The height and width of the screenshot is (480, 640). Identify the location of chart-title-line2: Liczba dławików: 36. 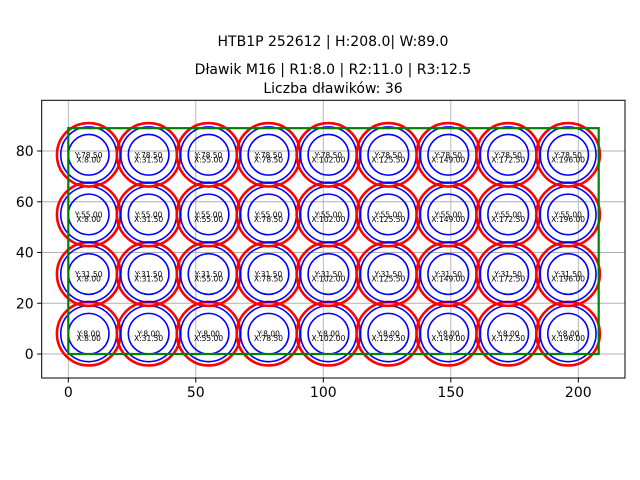
(332, 89).